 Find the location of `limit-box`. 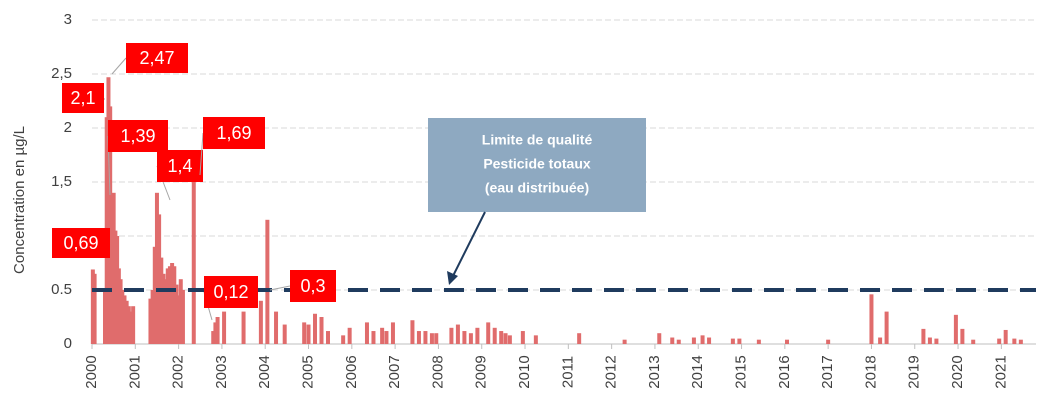

limit-box is located at coordinates (537, 165).